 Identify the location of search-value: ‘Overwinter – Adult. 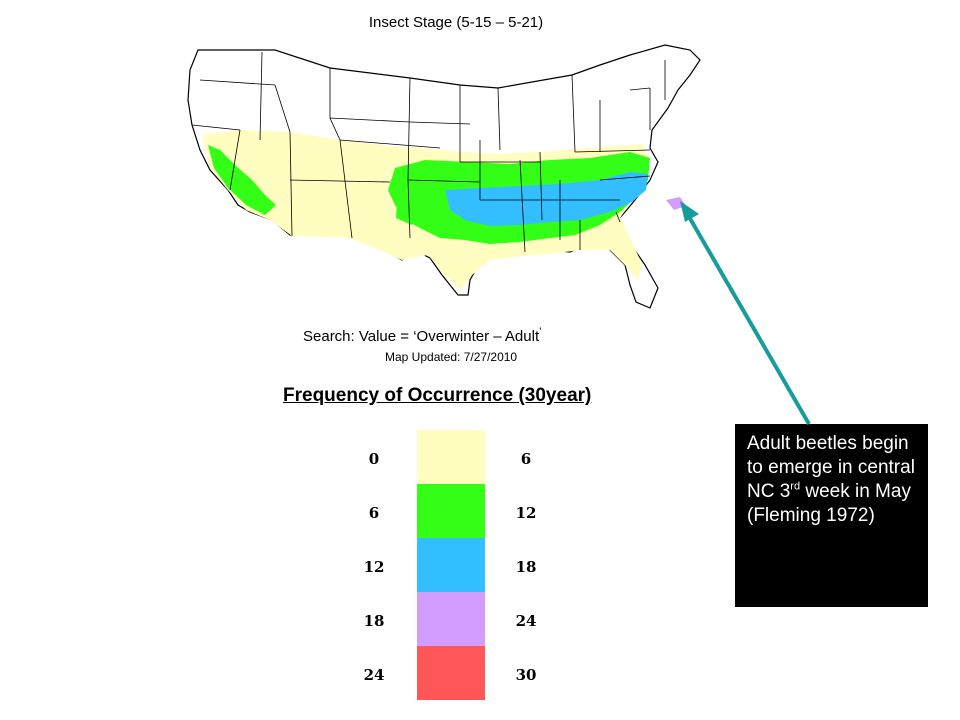
(476, 336).